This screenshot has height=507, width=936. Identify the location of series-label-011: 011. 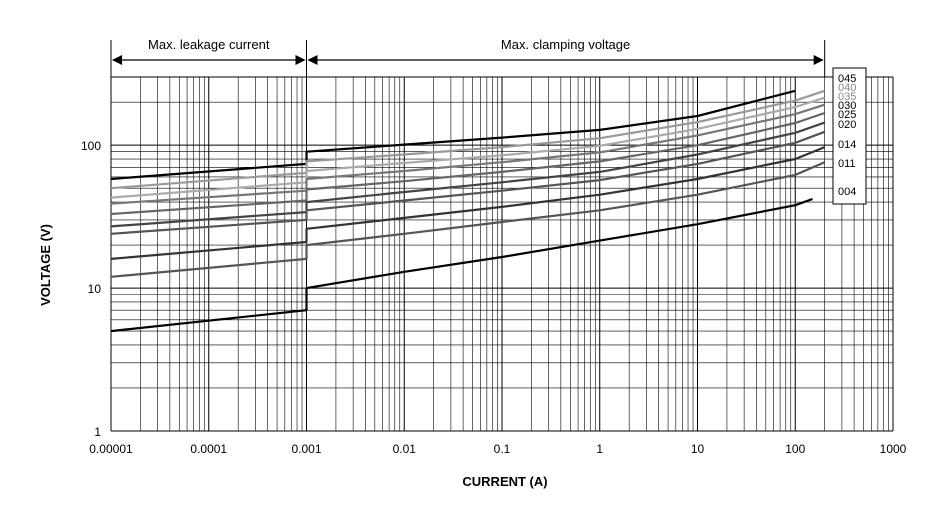
(847, 164).